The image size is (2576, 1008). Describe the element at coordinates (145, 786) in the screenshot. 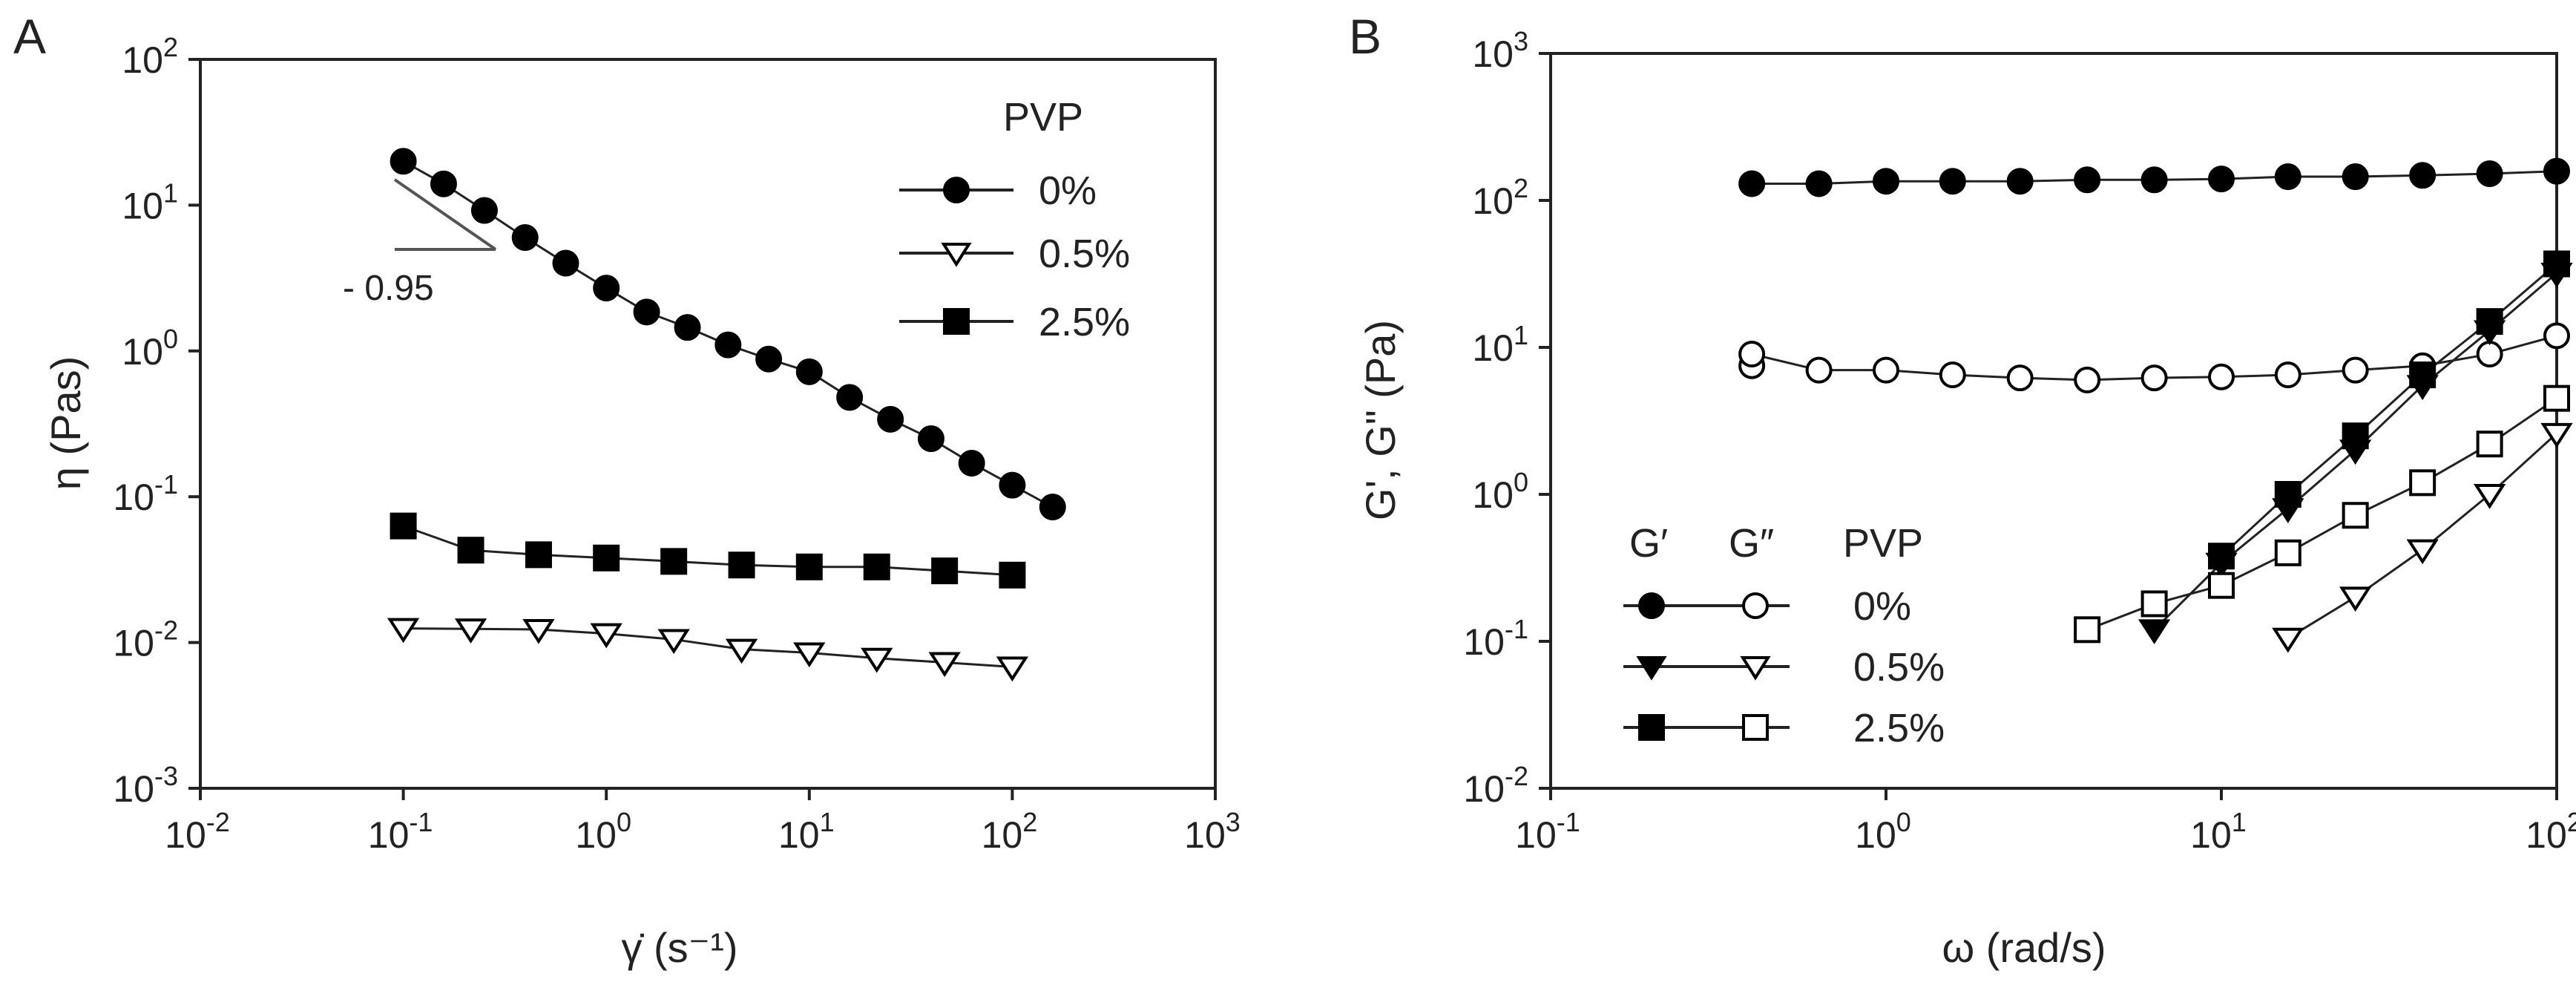

I see `y-tick-label: 10⁻³` at that location.